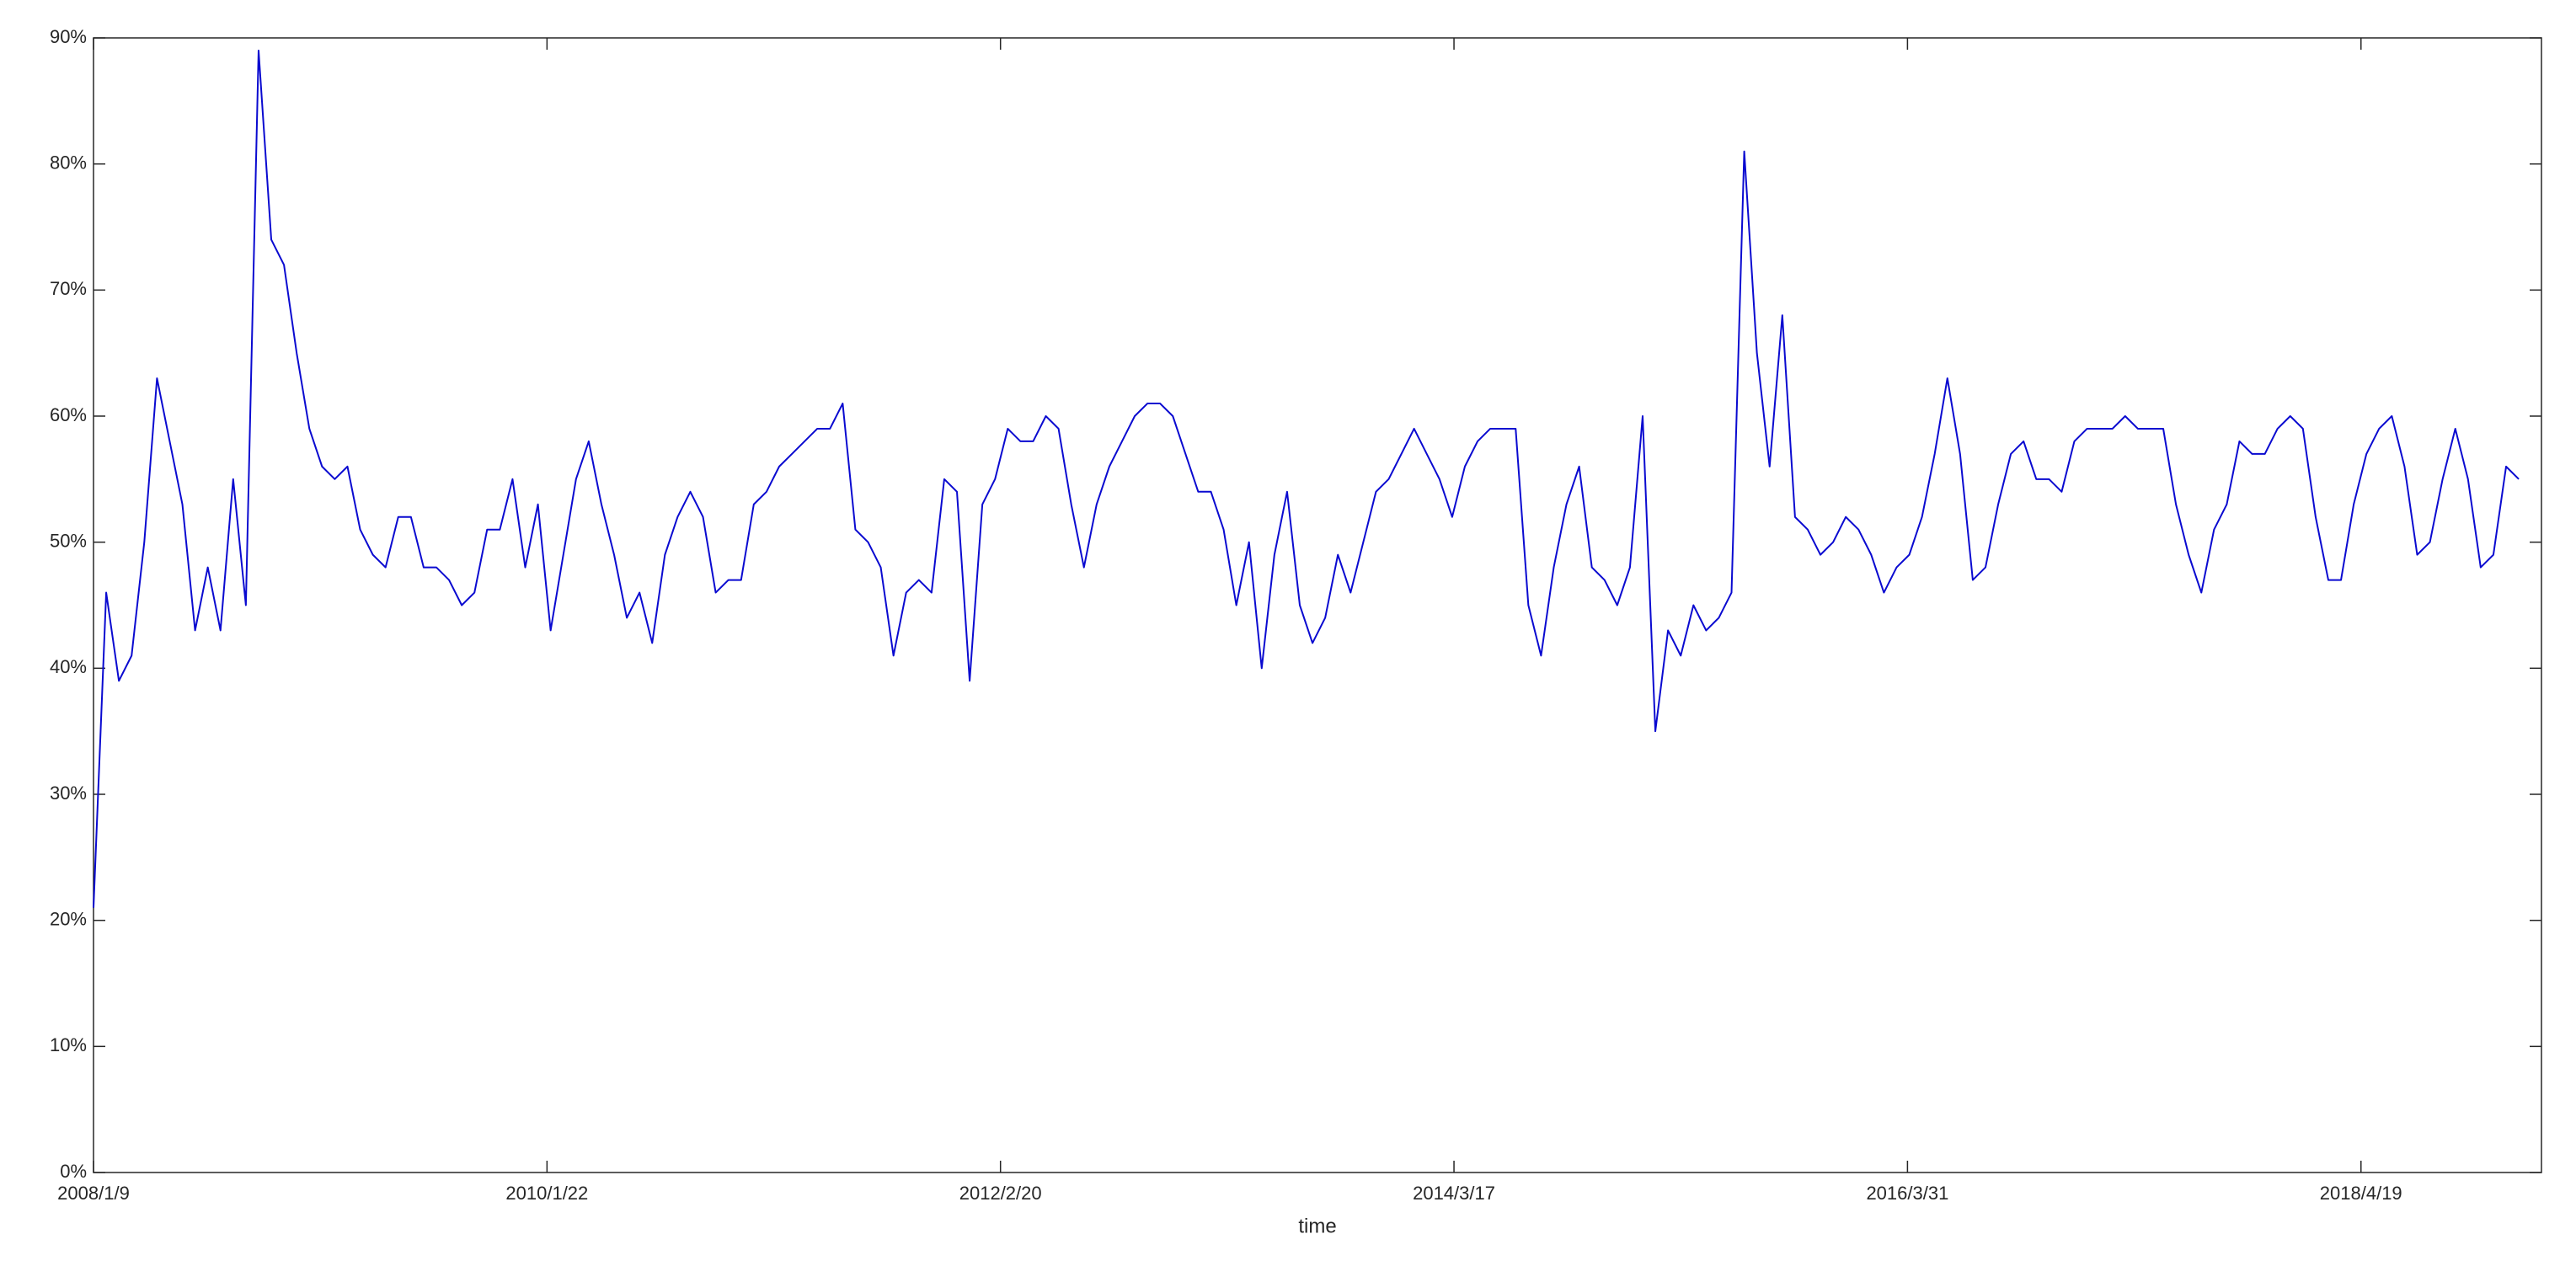 Image resolution: width=2576 pixels, height=1266 pixels. I want to click on y-tick-label: 10%, so click(68, 1045).